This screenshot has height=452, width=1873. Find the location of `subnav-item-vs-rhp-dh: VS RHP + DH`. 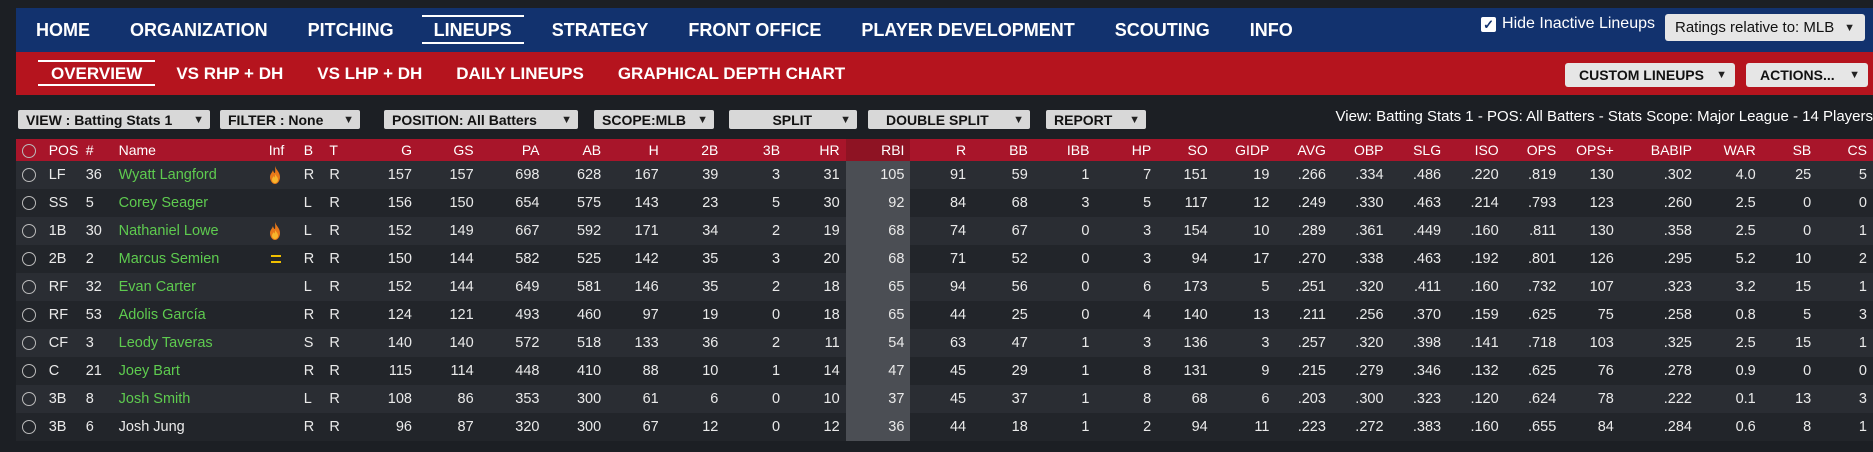

subnav-item-vs-rhp-dh: VS RHP + DH is located at coordinates (230, 73).